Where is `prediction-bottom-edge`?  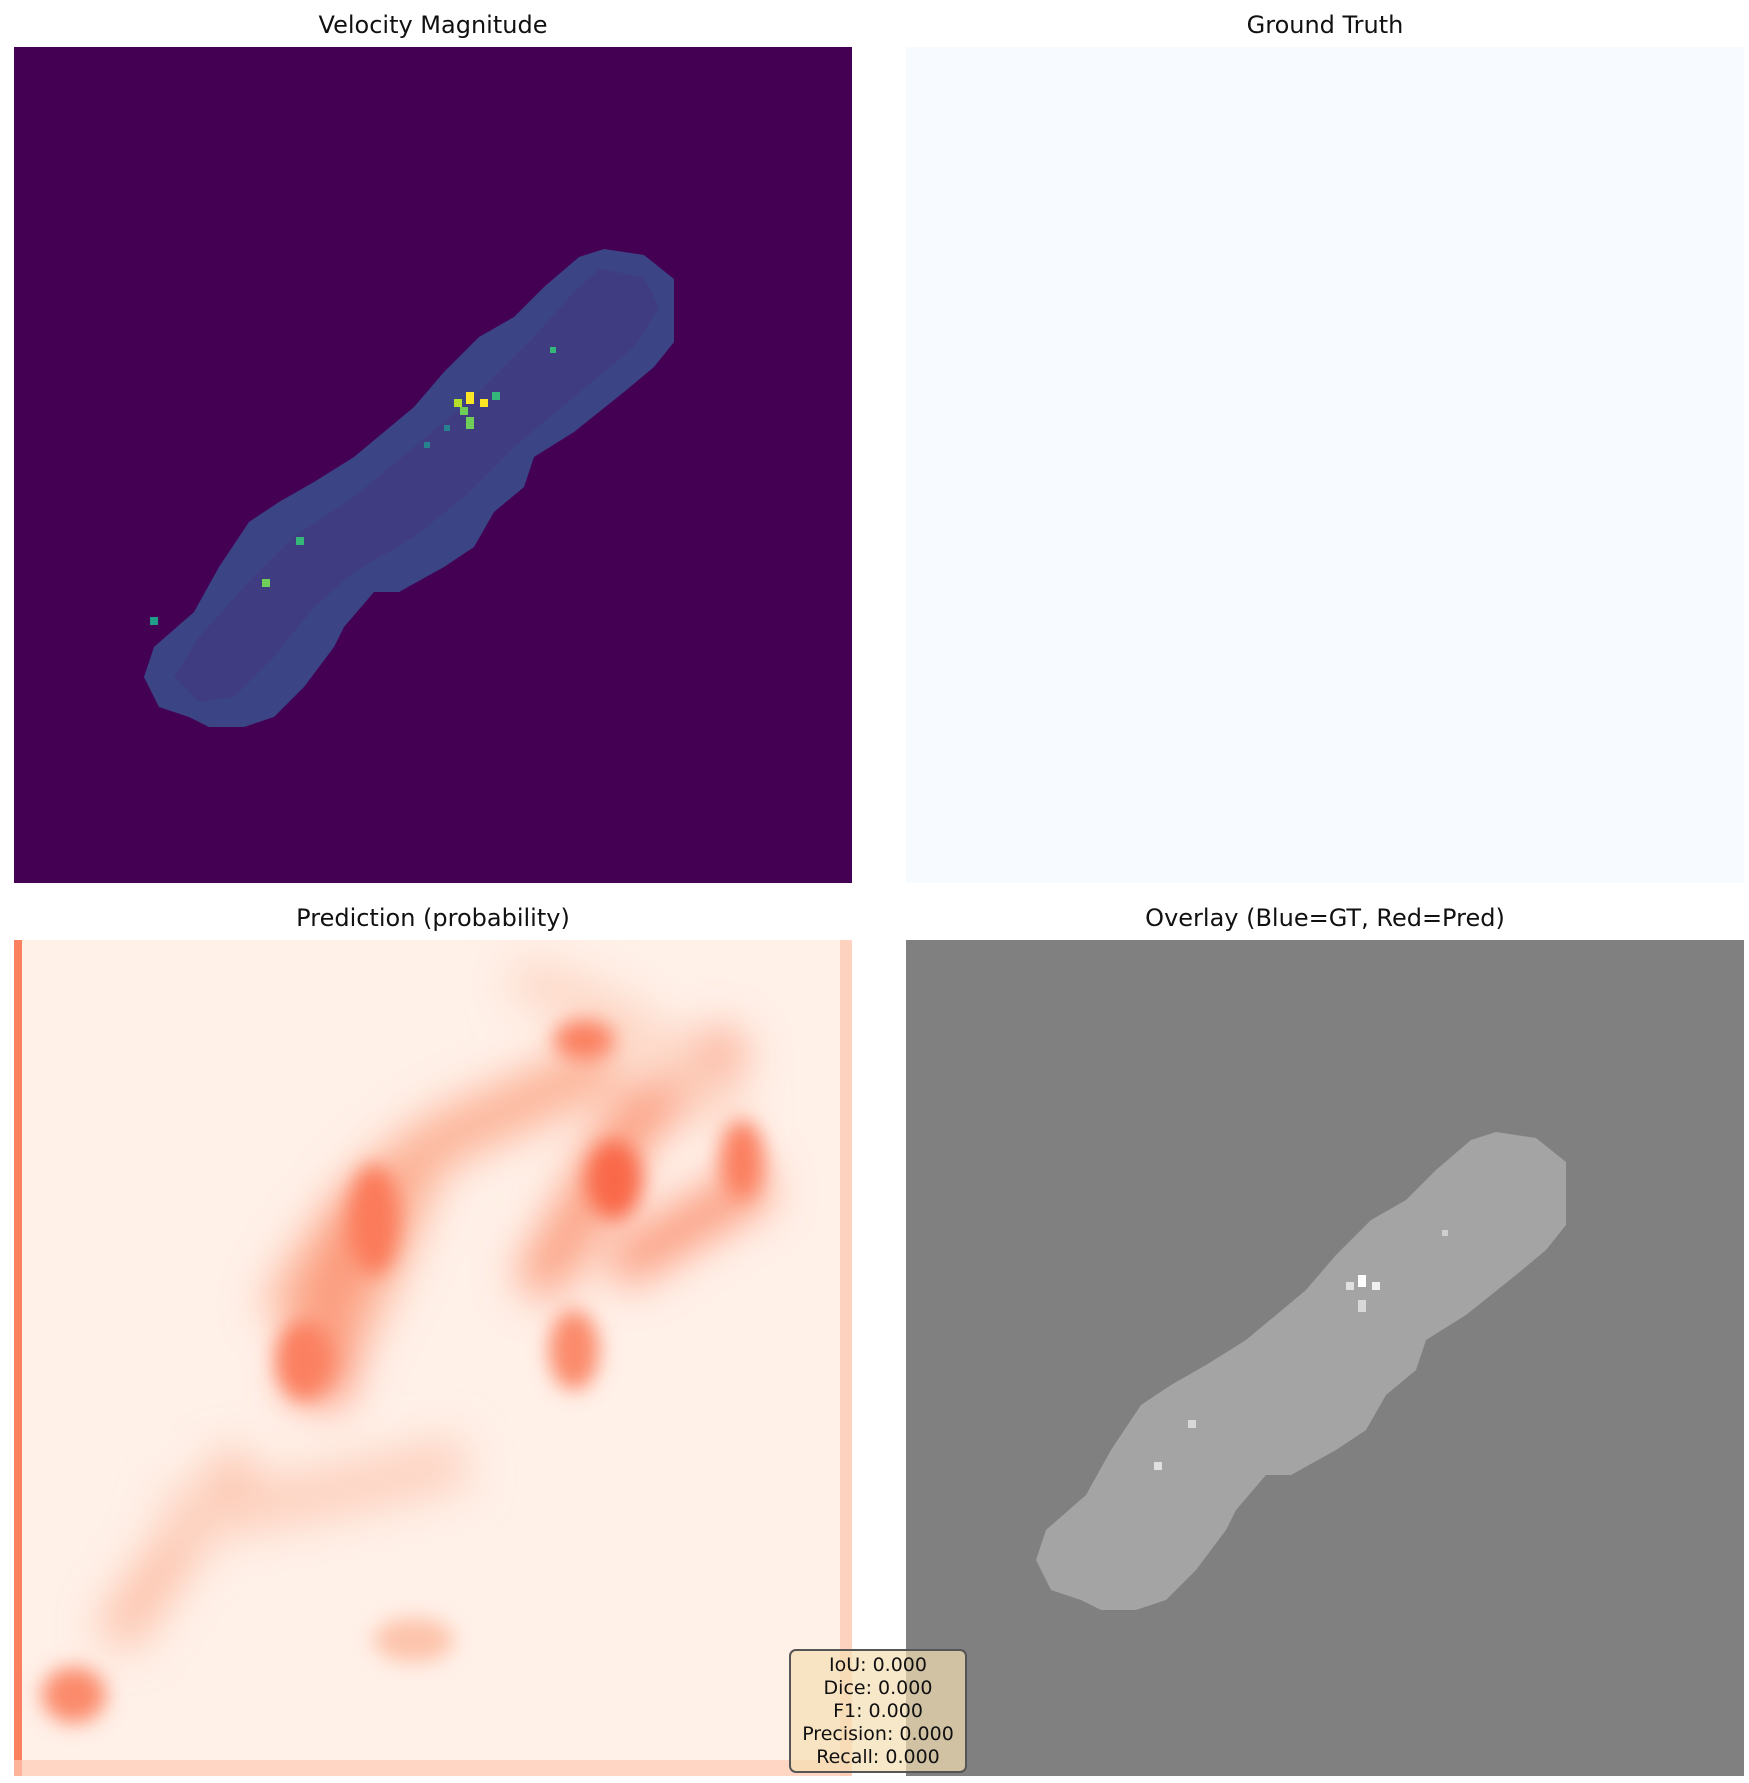
prediction-bottom-edge is located at coordinates (433, 1768).